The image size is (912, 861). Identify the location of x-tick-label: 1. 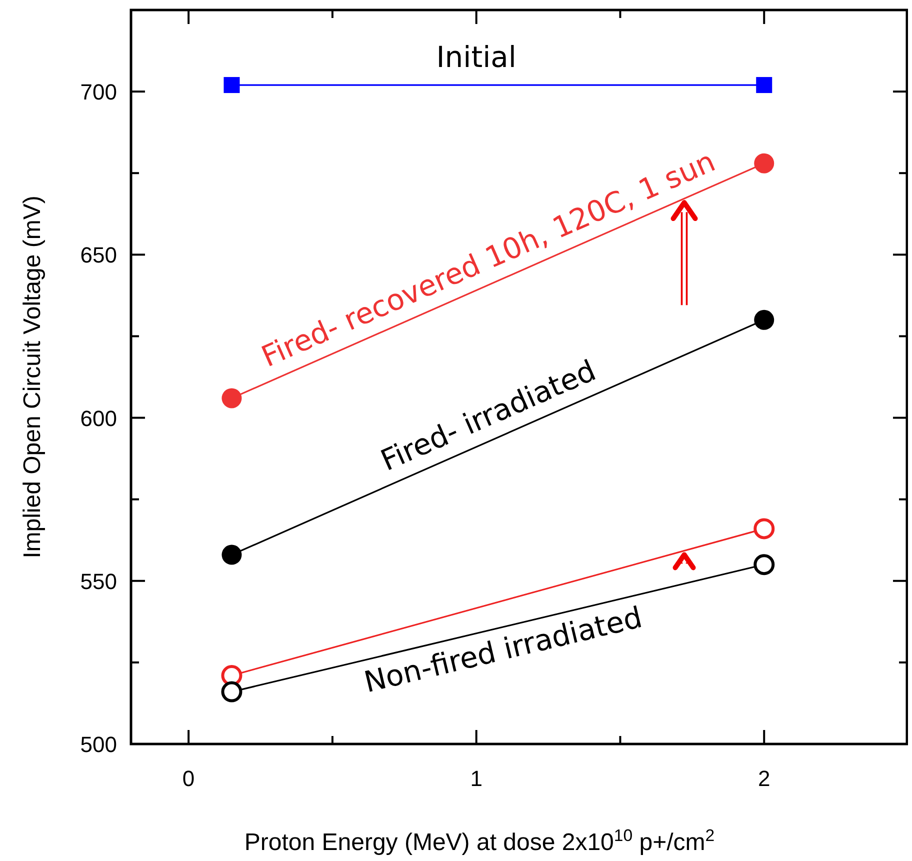
(476, 778).